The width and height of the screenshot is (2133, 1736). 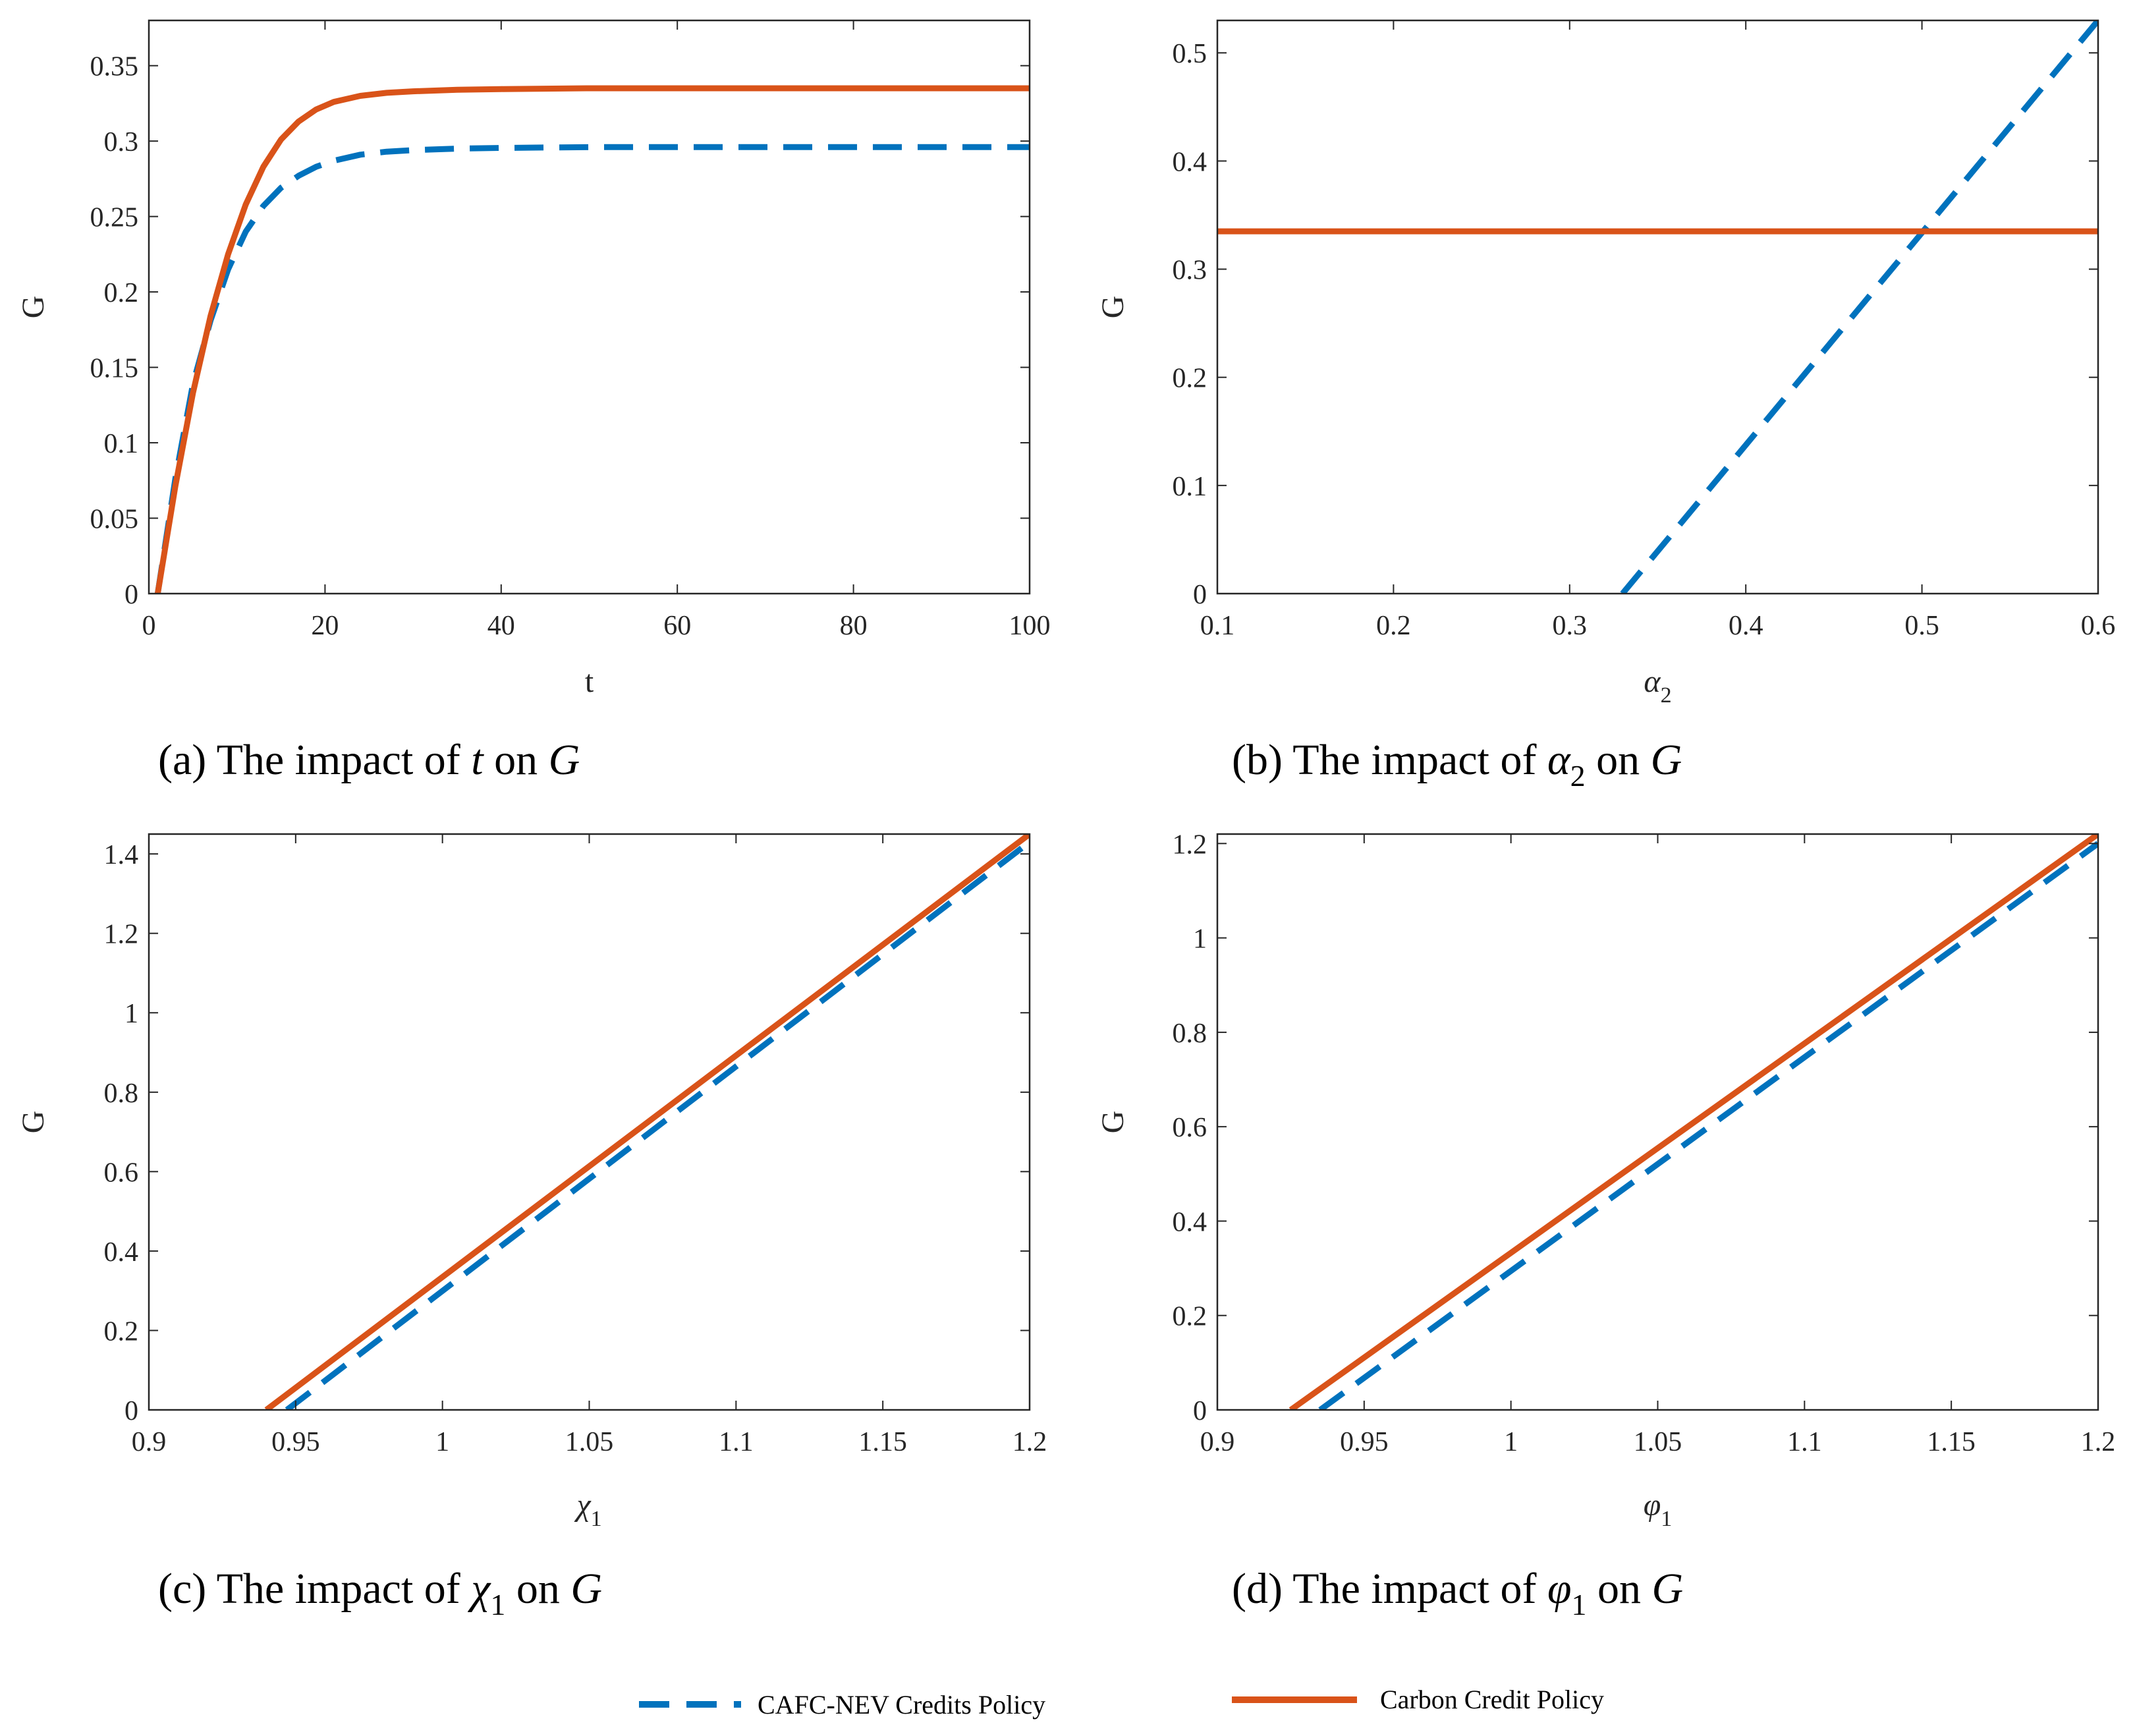 I want to click on x-tick-label: 40, so click(x=501, y=626).